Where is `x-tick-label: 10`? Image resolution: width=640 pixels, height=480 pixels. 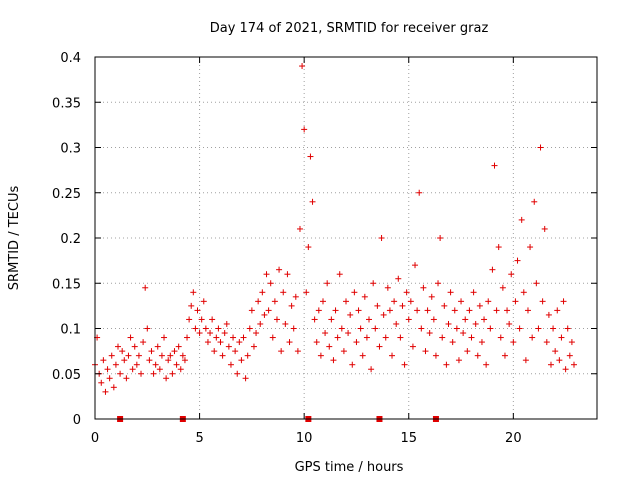 x-tick-label: 10 is located at coordinates (304, 438).